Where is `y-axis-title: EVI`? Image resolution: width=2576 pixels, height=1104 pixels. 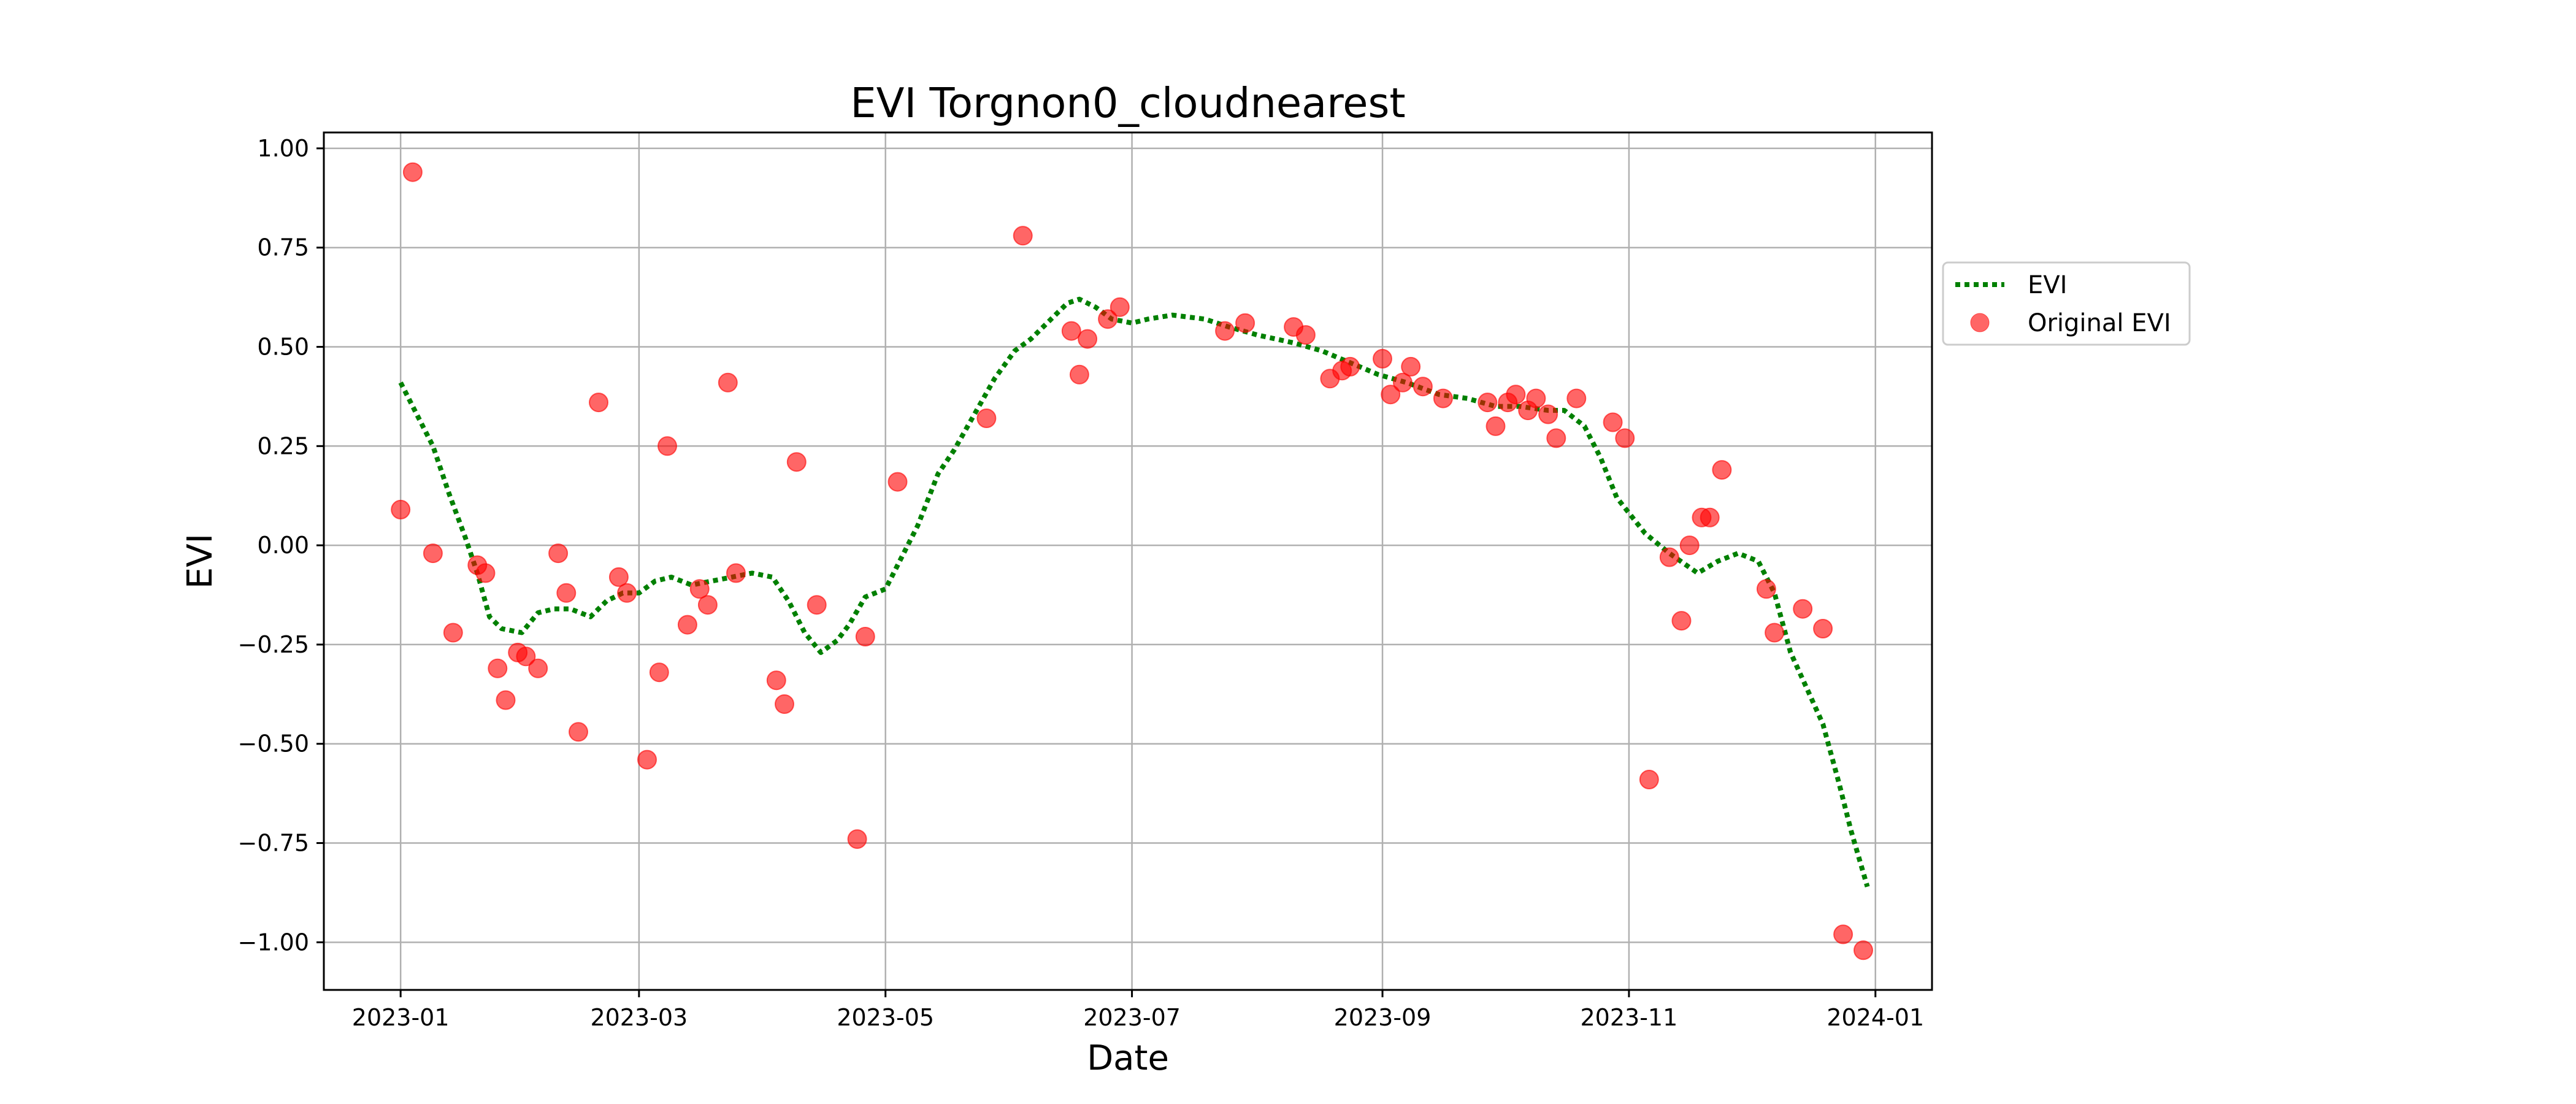
y-axis-title: EVI is located at coordinates (200, 561).